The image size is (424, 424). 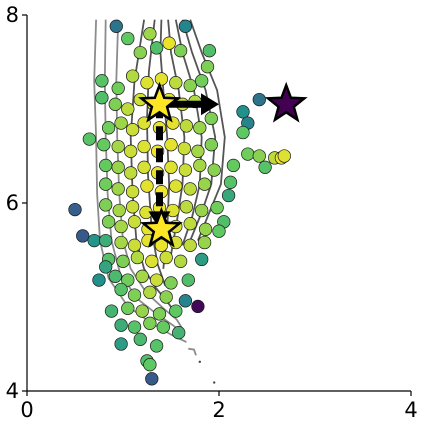 I want to click on x-tick-label: 4, so click(x=410, y=410).